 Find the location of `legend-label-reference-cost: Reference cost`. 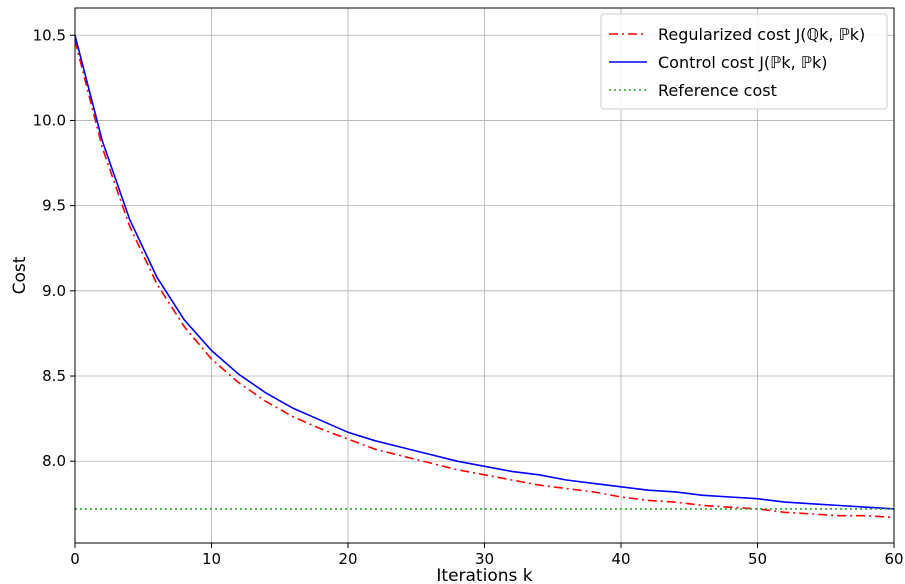

legend-label-reference-cost: Reference cost is located at coordinates (717, 90).